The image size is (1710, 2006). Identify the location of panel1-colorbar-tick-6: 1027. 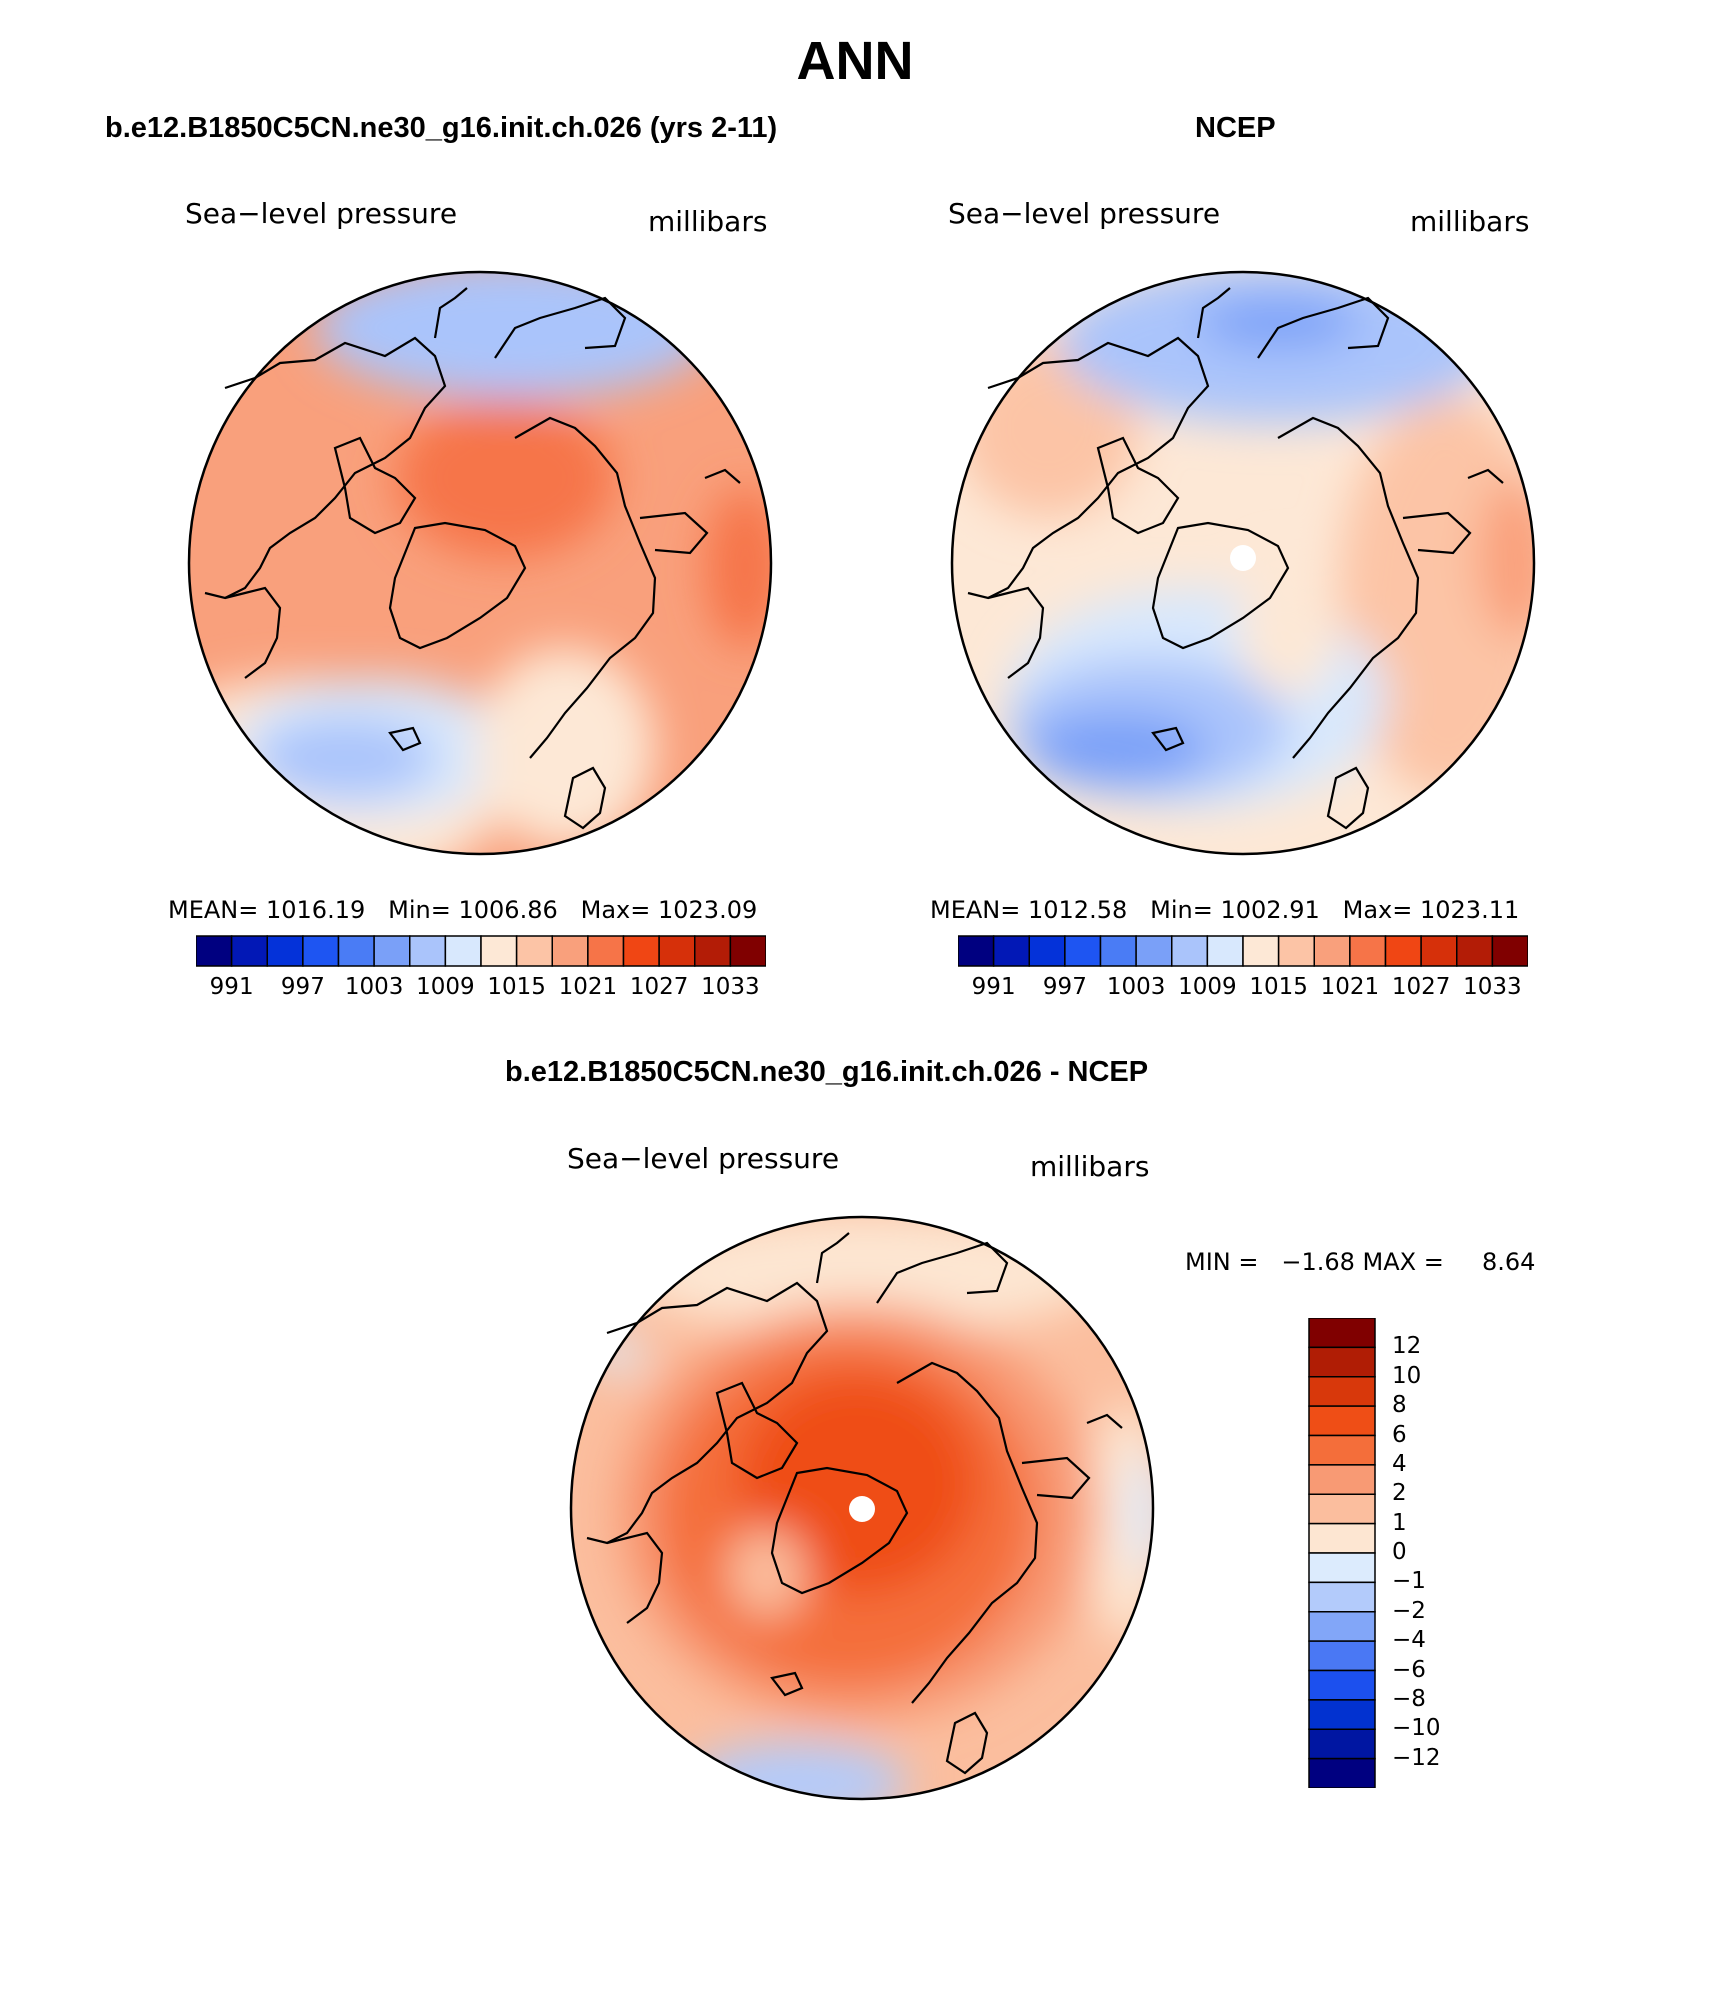
(659, 987).